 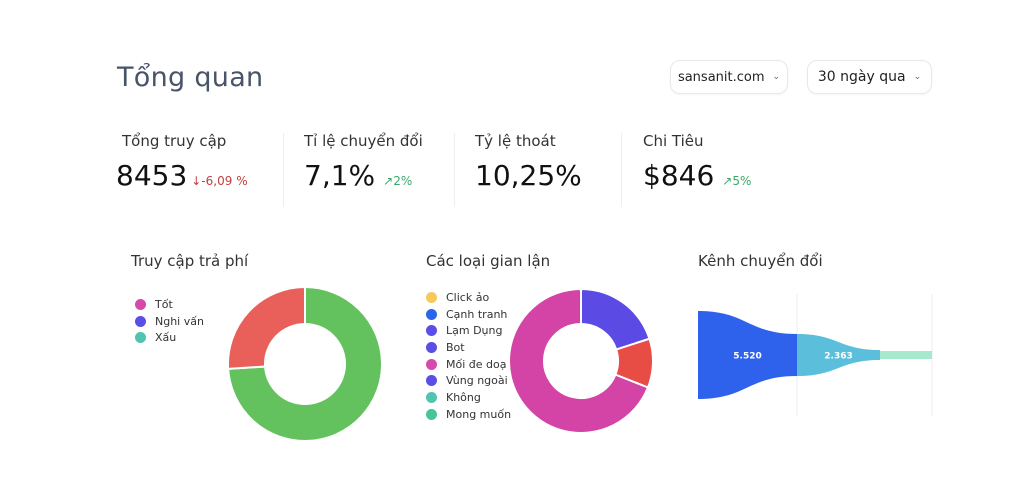 What do you see at coordinates (474, 331) in the screenshot?
I see `legend-label: Lạm Dụng` at bounding box center [474, 331].